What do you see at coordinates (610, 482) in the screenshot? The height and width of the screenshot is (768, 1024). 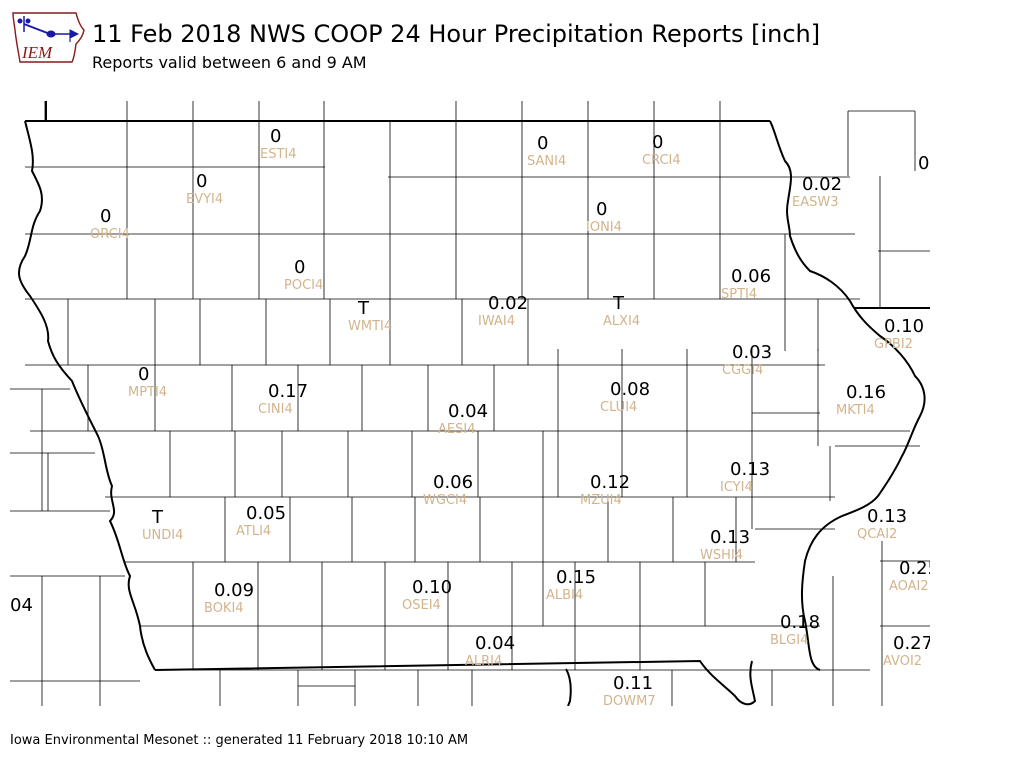 I see `precip-value: 0.12` at bounding box center [610, 482].